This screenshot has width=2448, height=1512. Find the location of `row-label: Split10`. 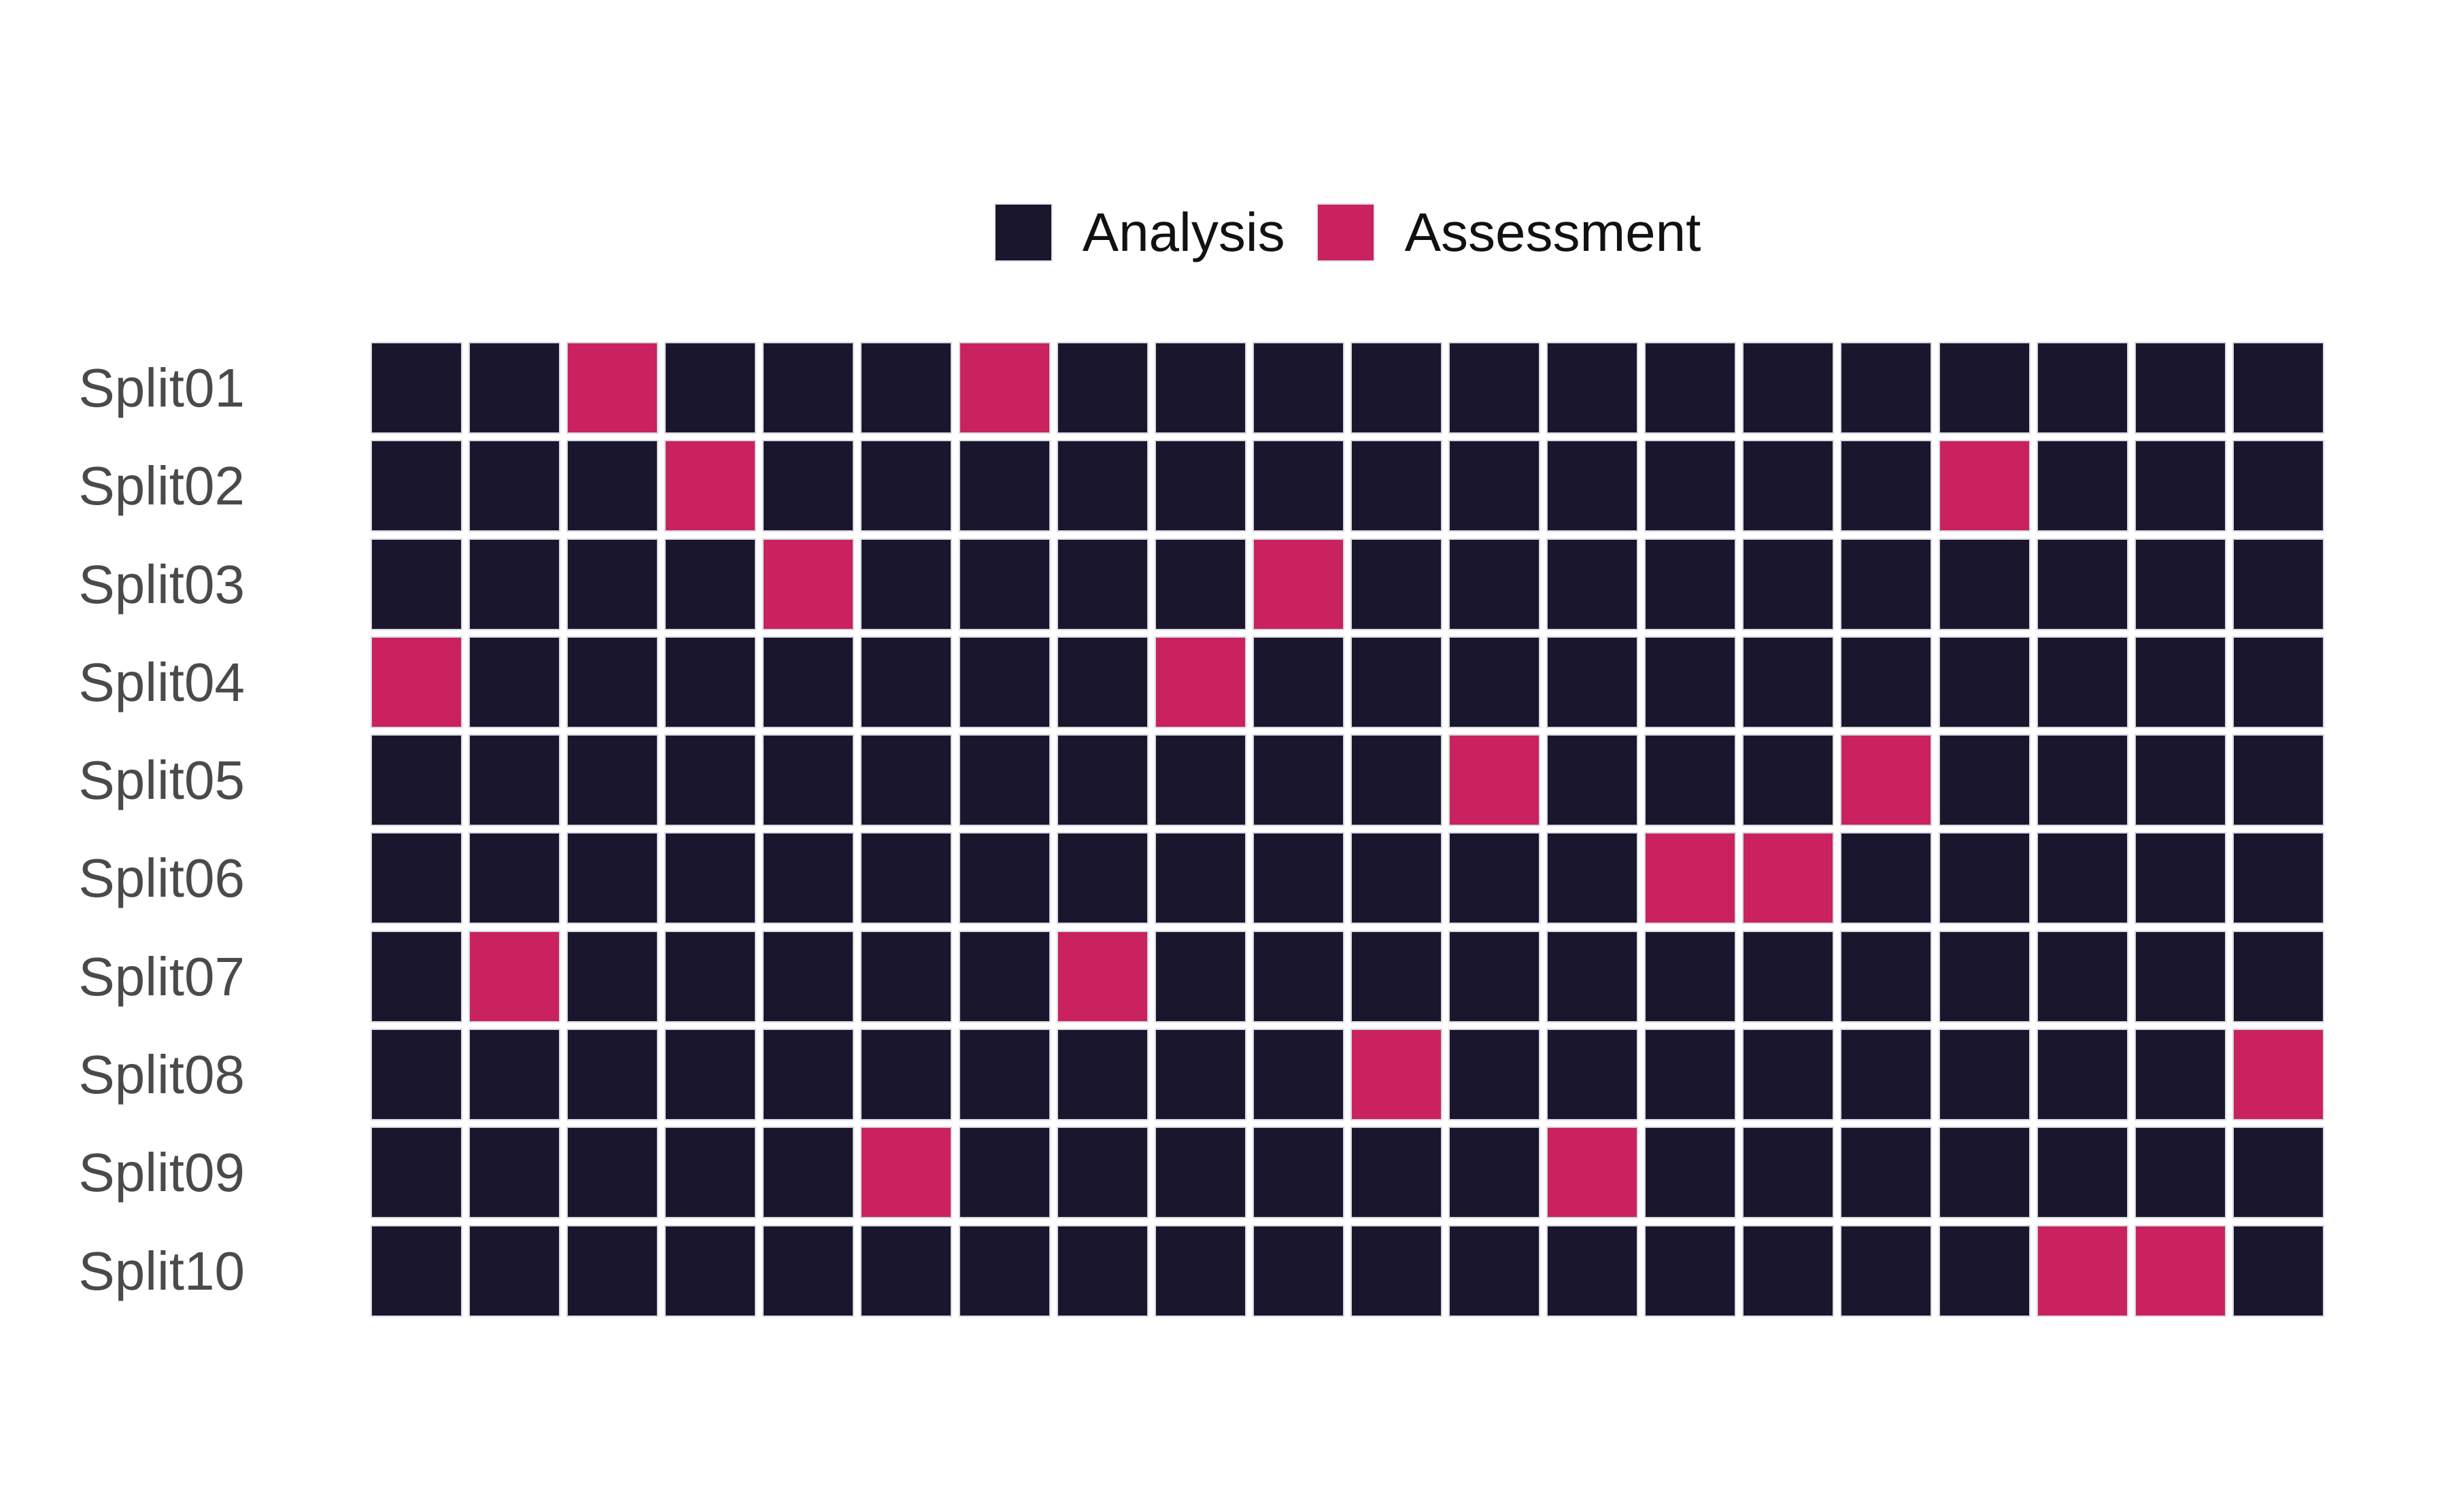

row-label: Split10 is located at coordinates (162, 1270).